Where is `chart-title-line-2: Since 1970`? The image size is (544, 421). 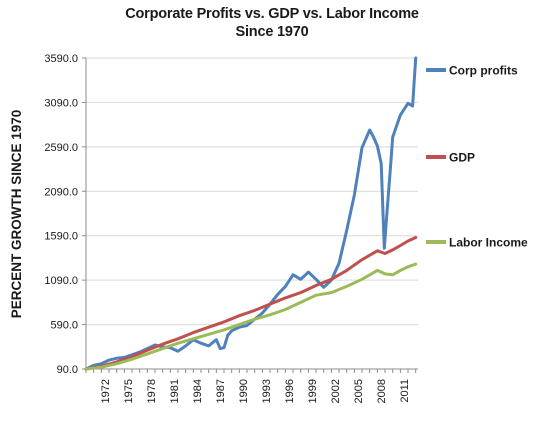
chart-title-line-2: Since 1970 is located at coordinates (272, 32).